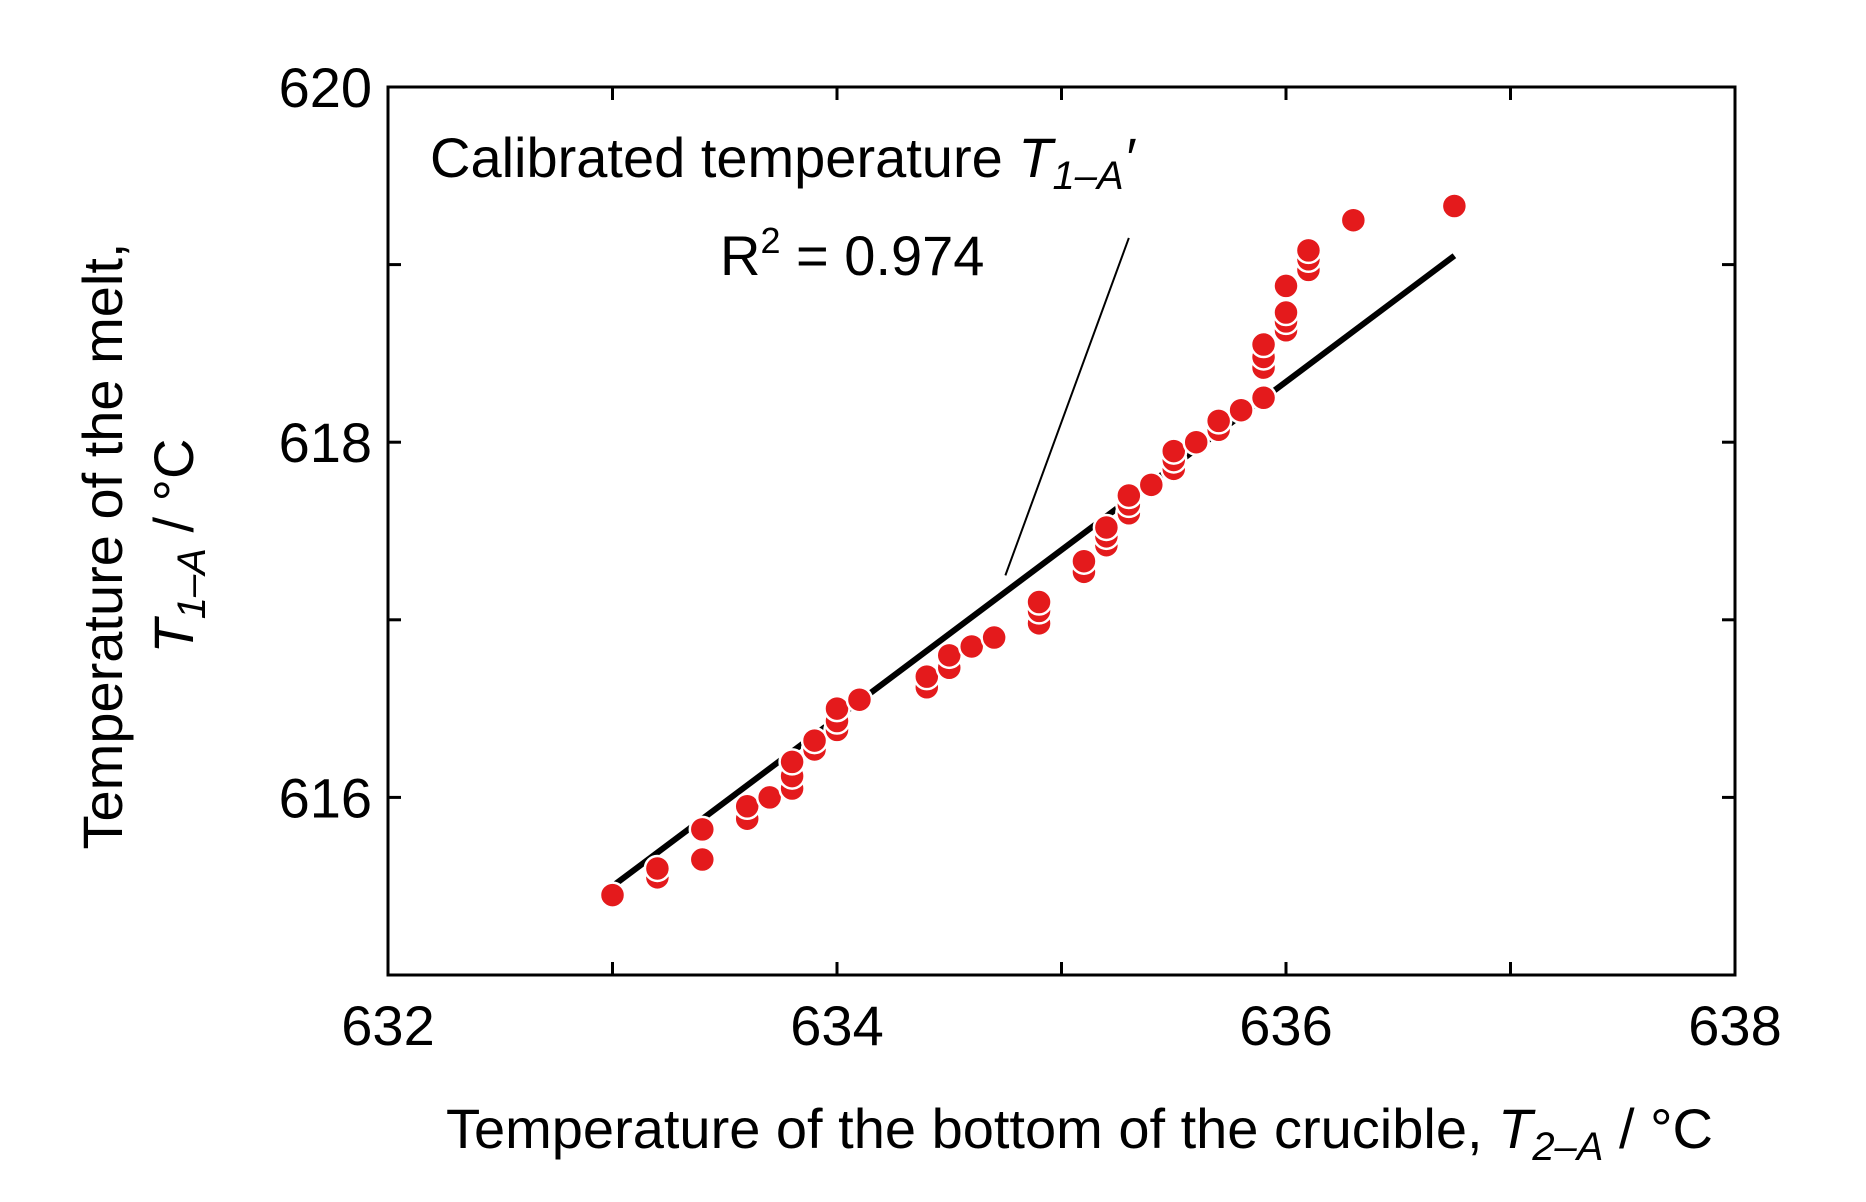 The width and height of the screenshot is (1866, 1202). What do you see at coordinates (178, 546) in the screenshot?
I see `y-axis-title-line2: T1–A / °C` at bounding box center [178, 546].